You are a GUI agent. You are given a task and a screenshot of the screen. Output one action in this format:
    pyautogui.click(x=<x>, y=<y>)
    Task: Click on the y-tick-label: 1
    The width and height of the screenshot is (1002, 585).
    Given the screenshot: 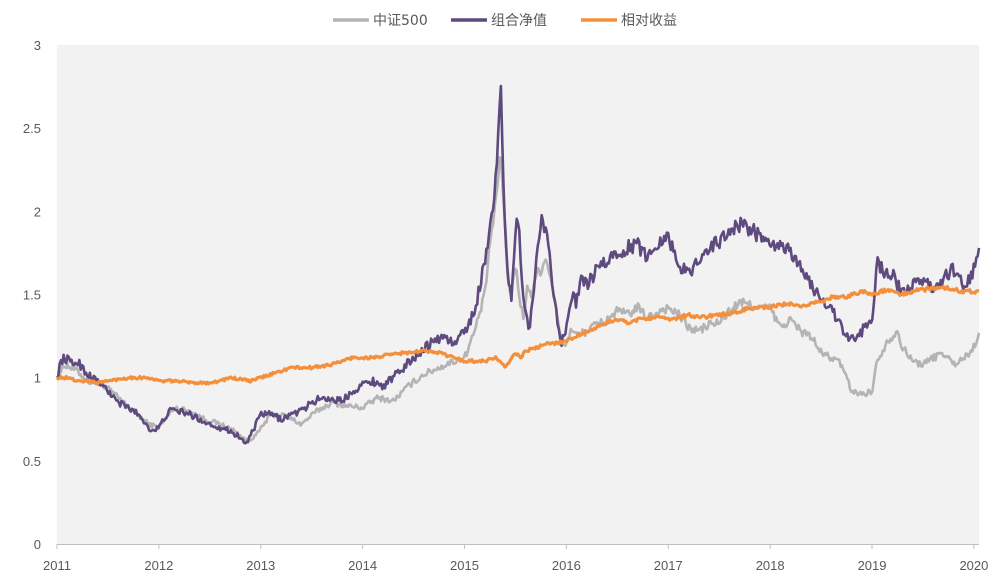 What is the action you would take?
    pyautogui.click(x=37, y=378)
    